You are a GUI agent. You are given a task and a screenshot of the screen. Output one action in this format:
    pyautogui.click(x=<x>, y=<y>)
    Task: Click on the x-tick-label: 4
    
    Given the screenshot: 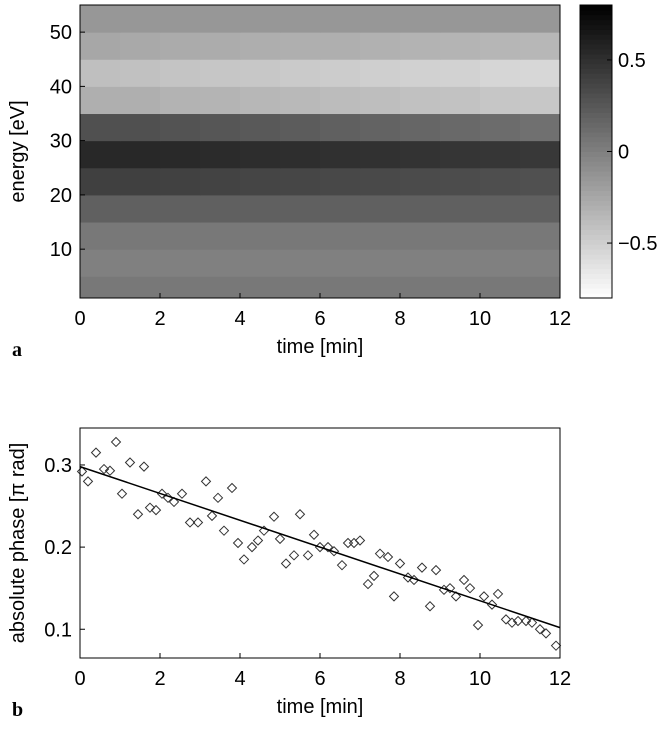 What is the action you would take?
    pyautogui.click(x=239, y=319)
    